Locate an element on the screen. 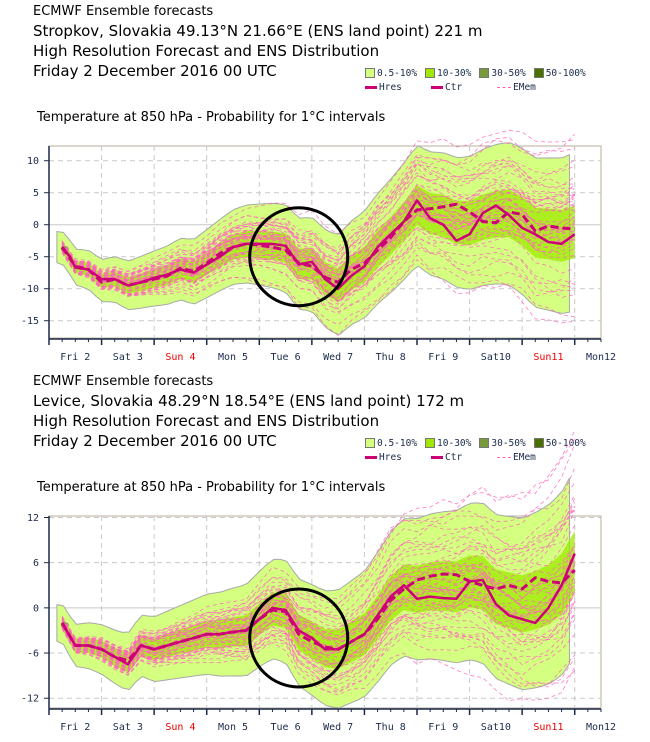 This screenshot has width=650, height=742. ctr-line is located at coordinates (318, 609).